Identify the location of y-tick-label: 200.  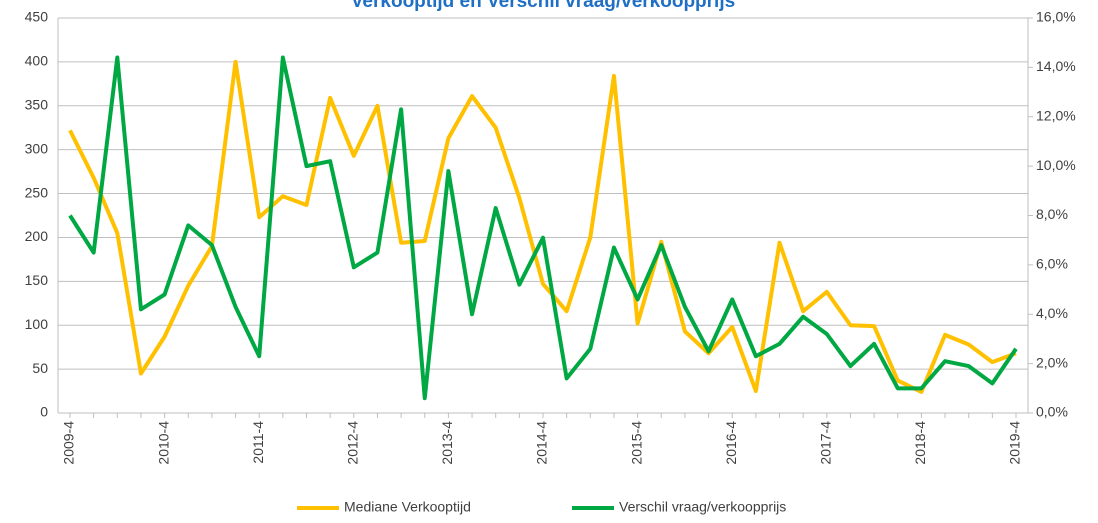
(37, 236).